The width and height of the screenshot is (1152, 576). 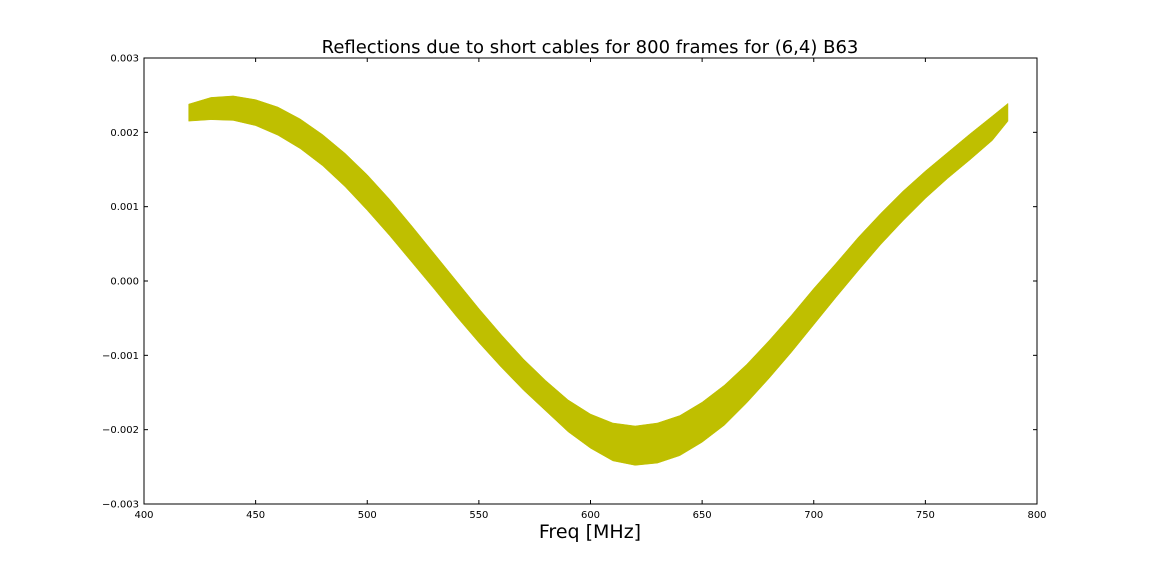 What do you see at coordinates (255, 515) in the screenshot?
I see `x-tick-label: 450` at bounding box center [255, 515].